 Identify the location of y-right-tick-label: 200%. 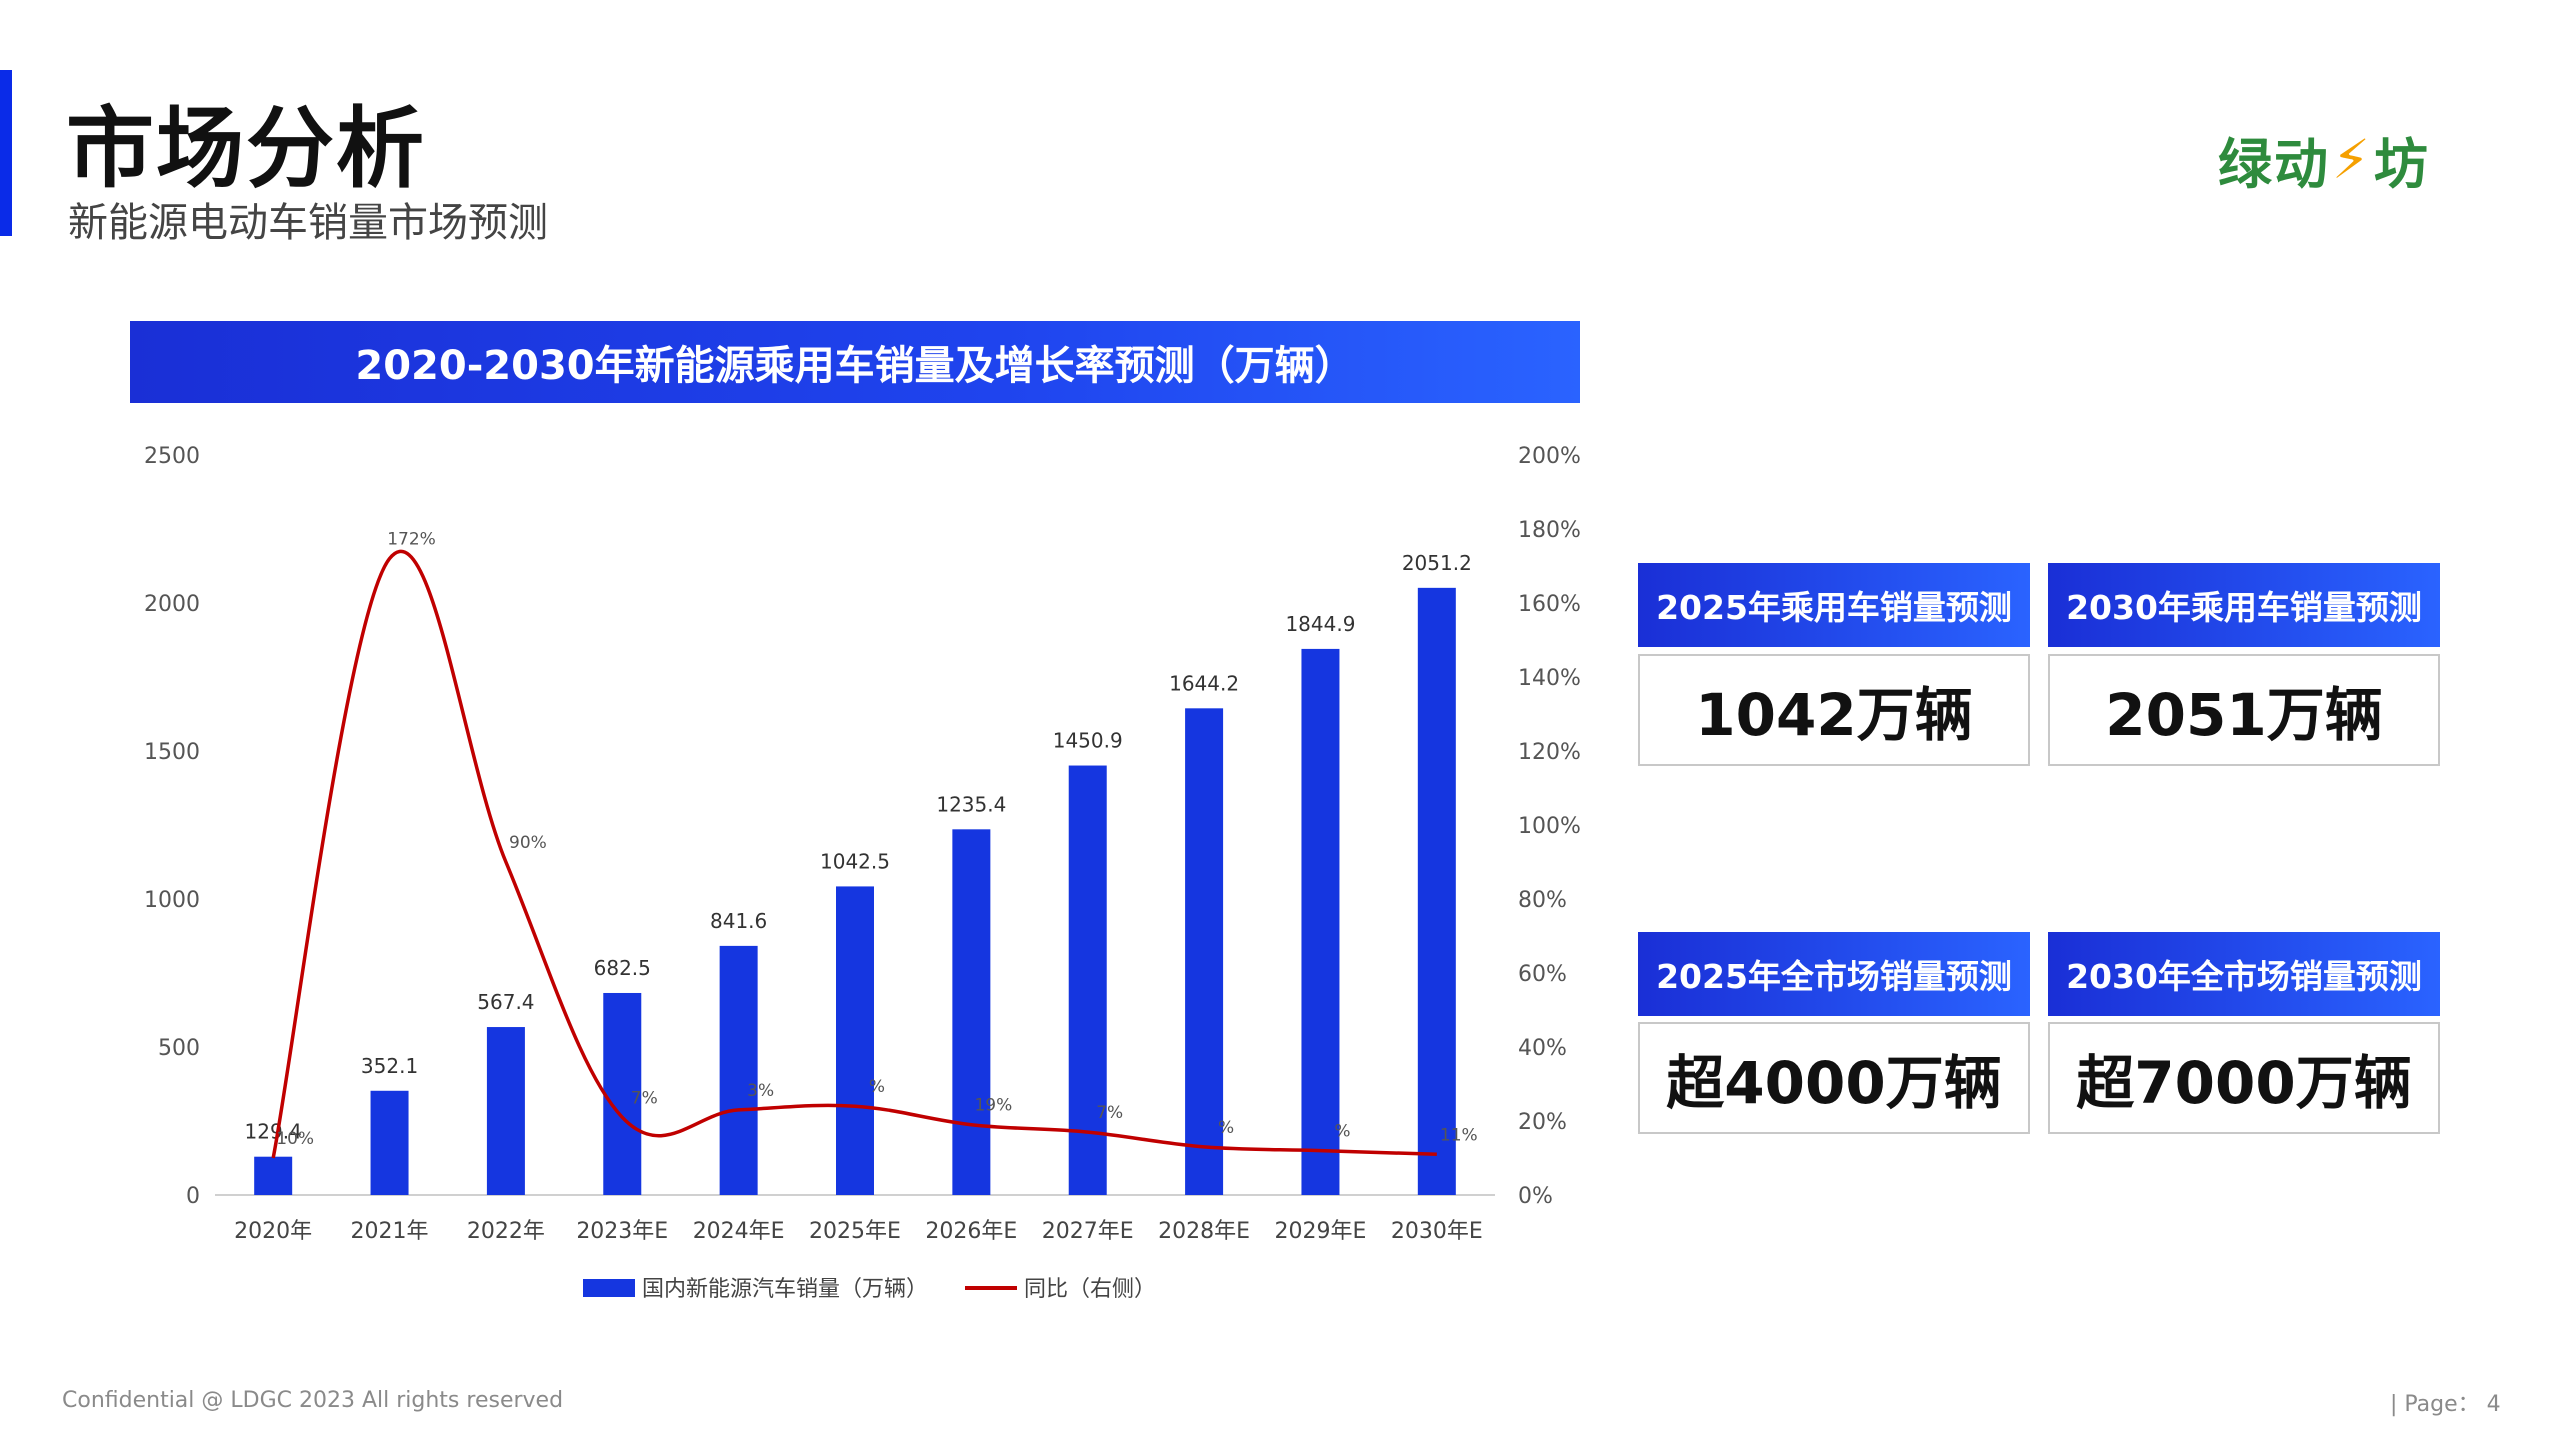
(1549, 456).